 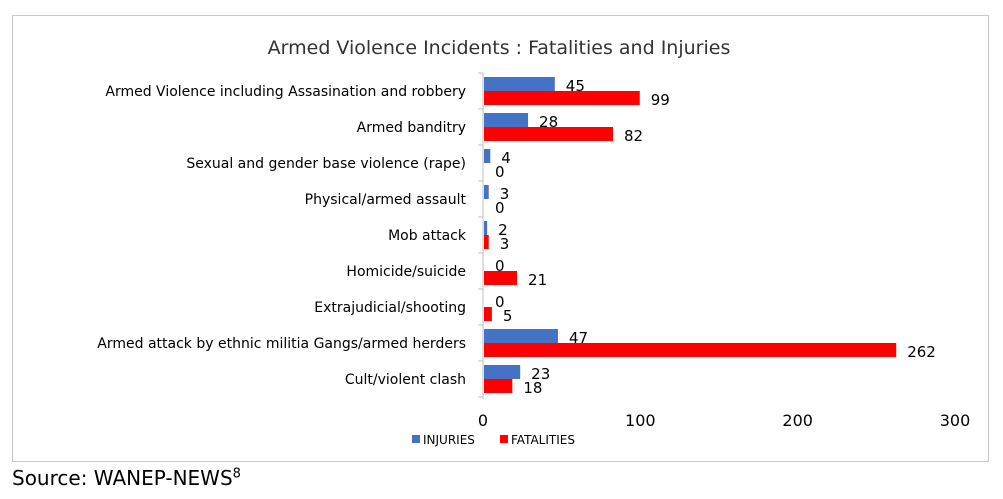 I want to click on x-tick-label: 0, so click(x=483, y=420).